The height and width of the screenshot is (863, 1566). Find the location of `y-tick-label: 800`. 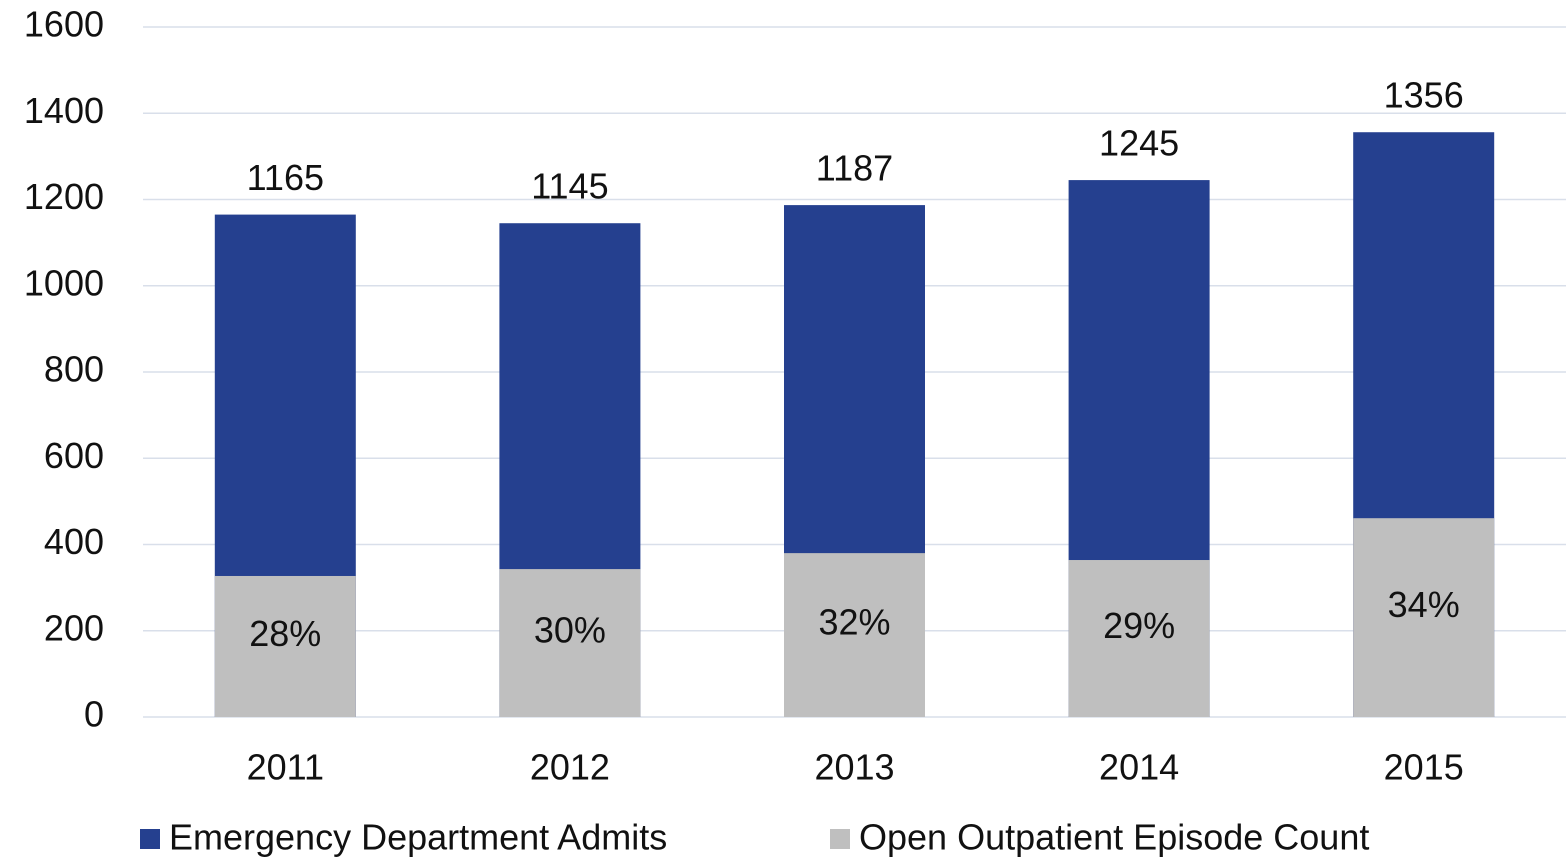

y-tick-label: 800 is located at coordinates (74, 369).